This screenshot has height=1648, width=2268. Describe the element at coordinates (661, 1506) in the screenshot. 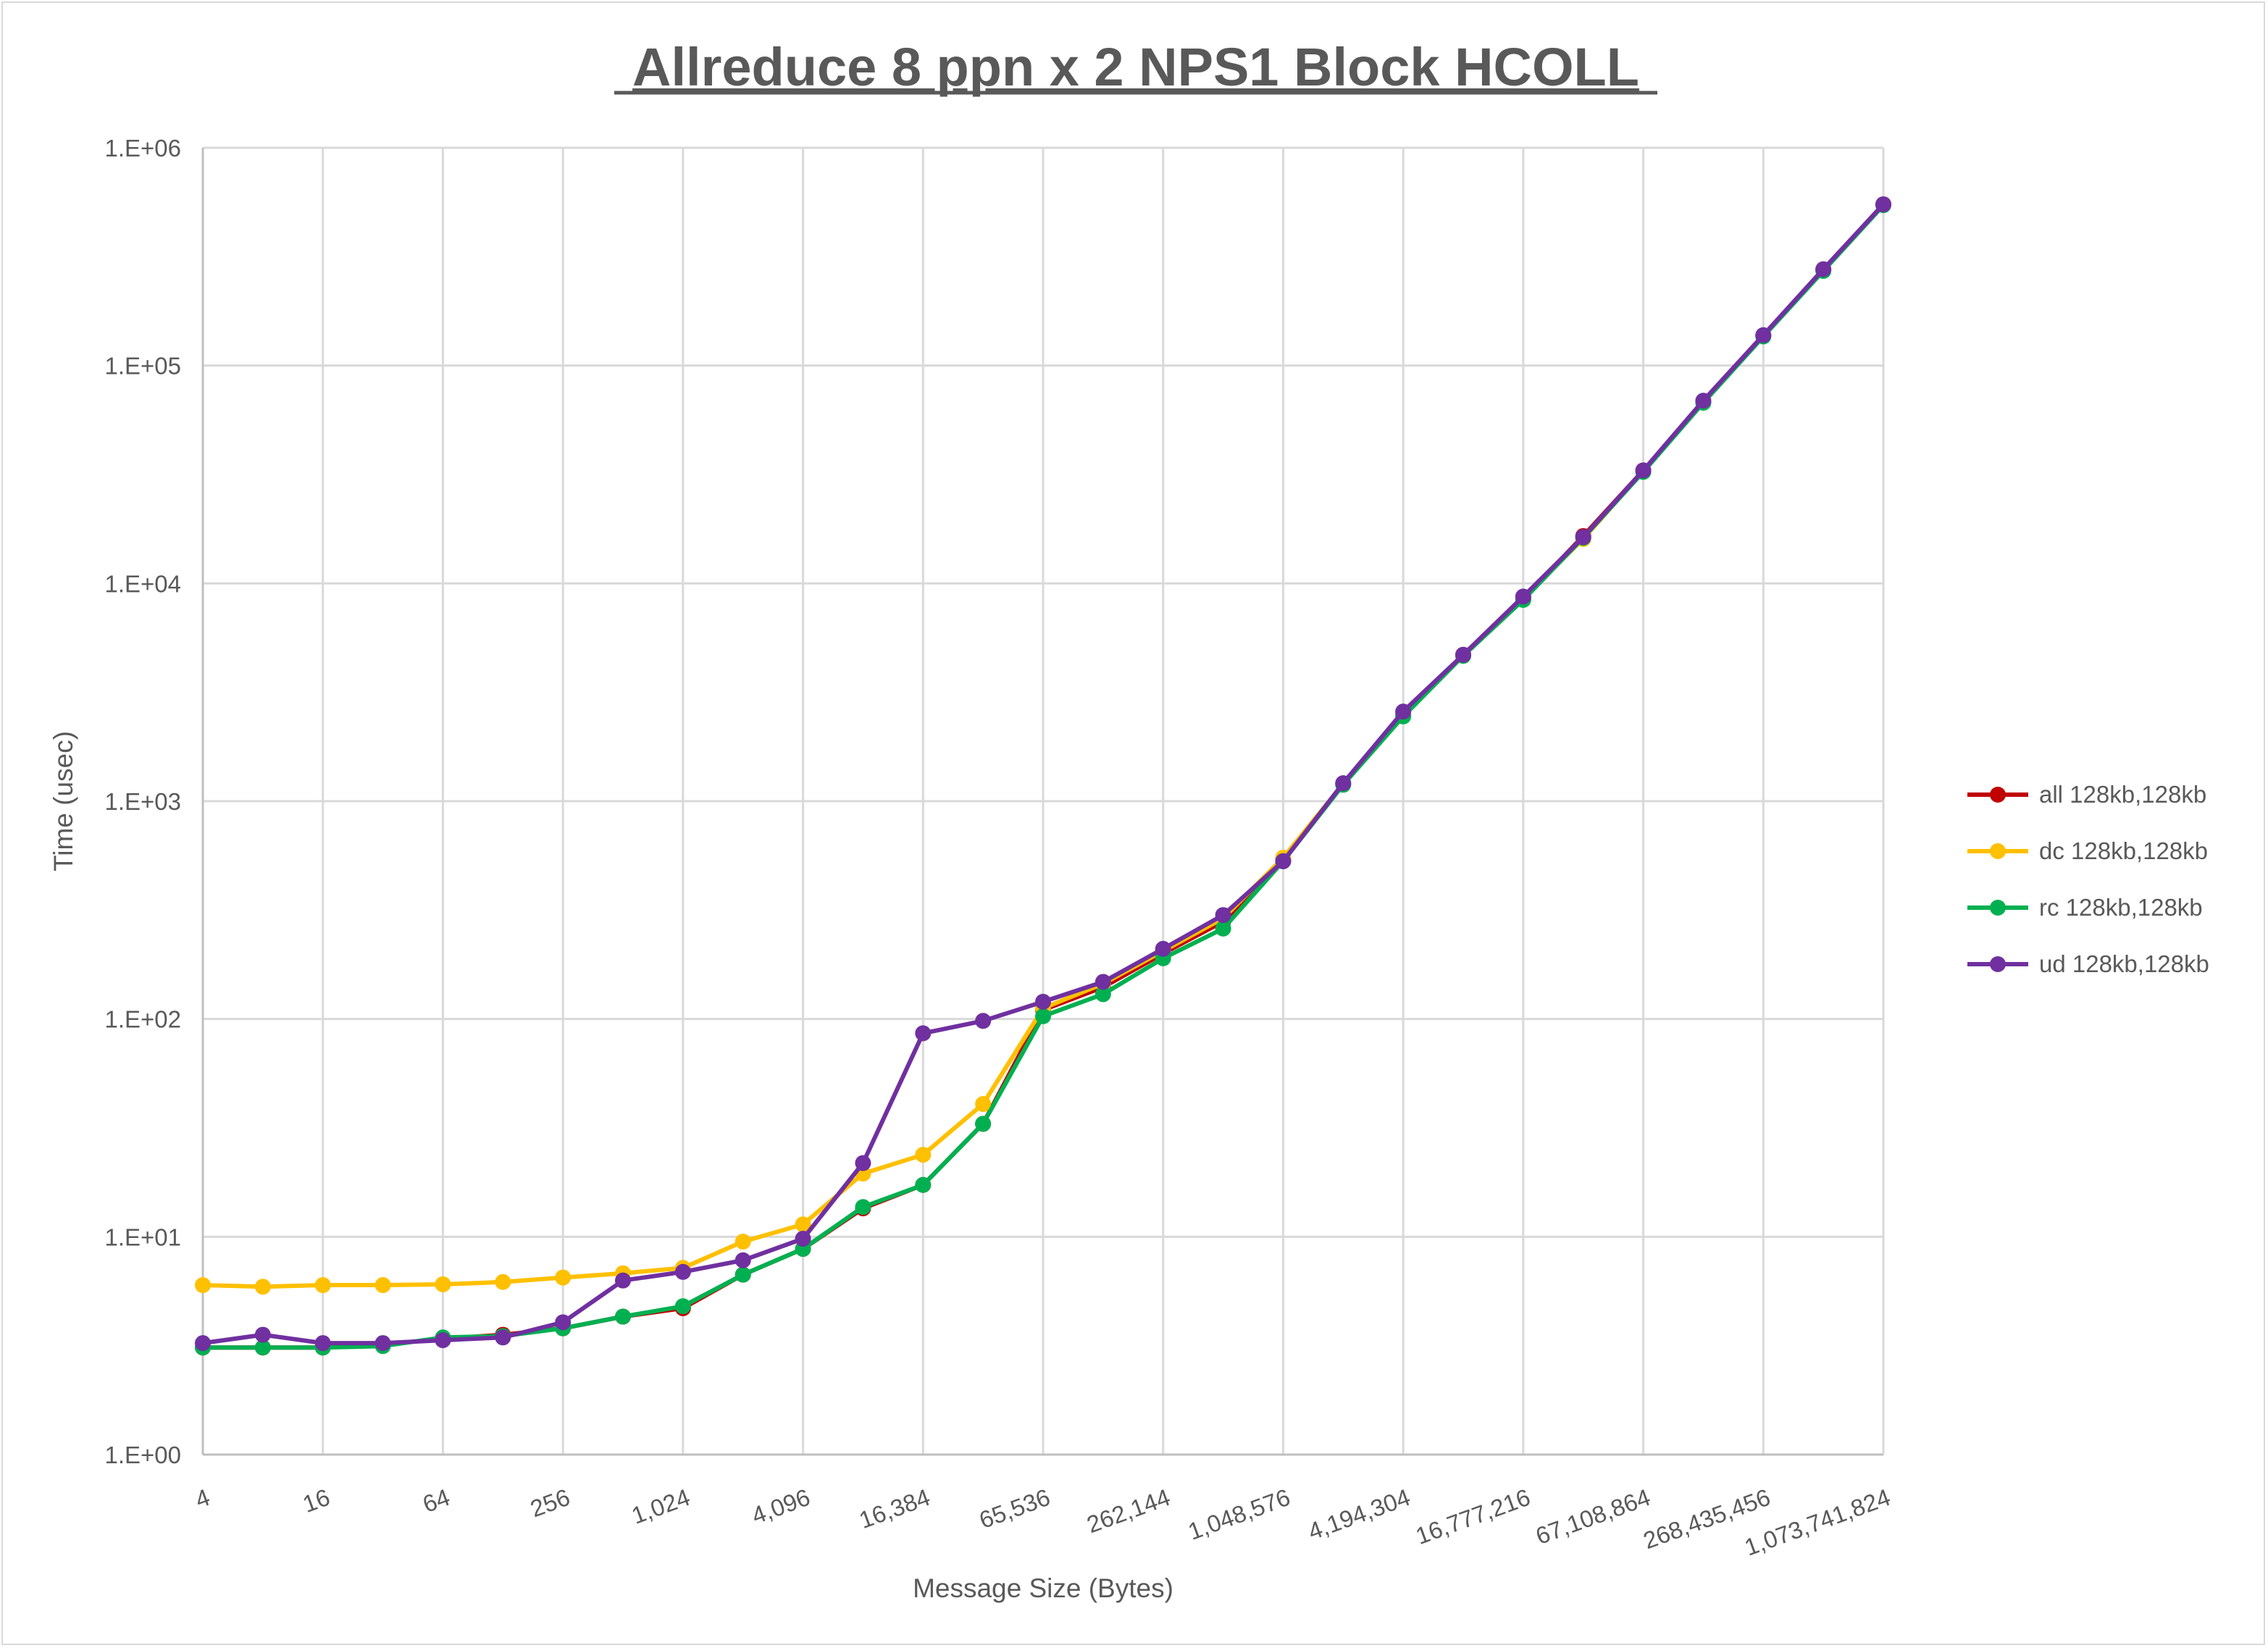

I see `x-tick-label: 1,024` at that location.